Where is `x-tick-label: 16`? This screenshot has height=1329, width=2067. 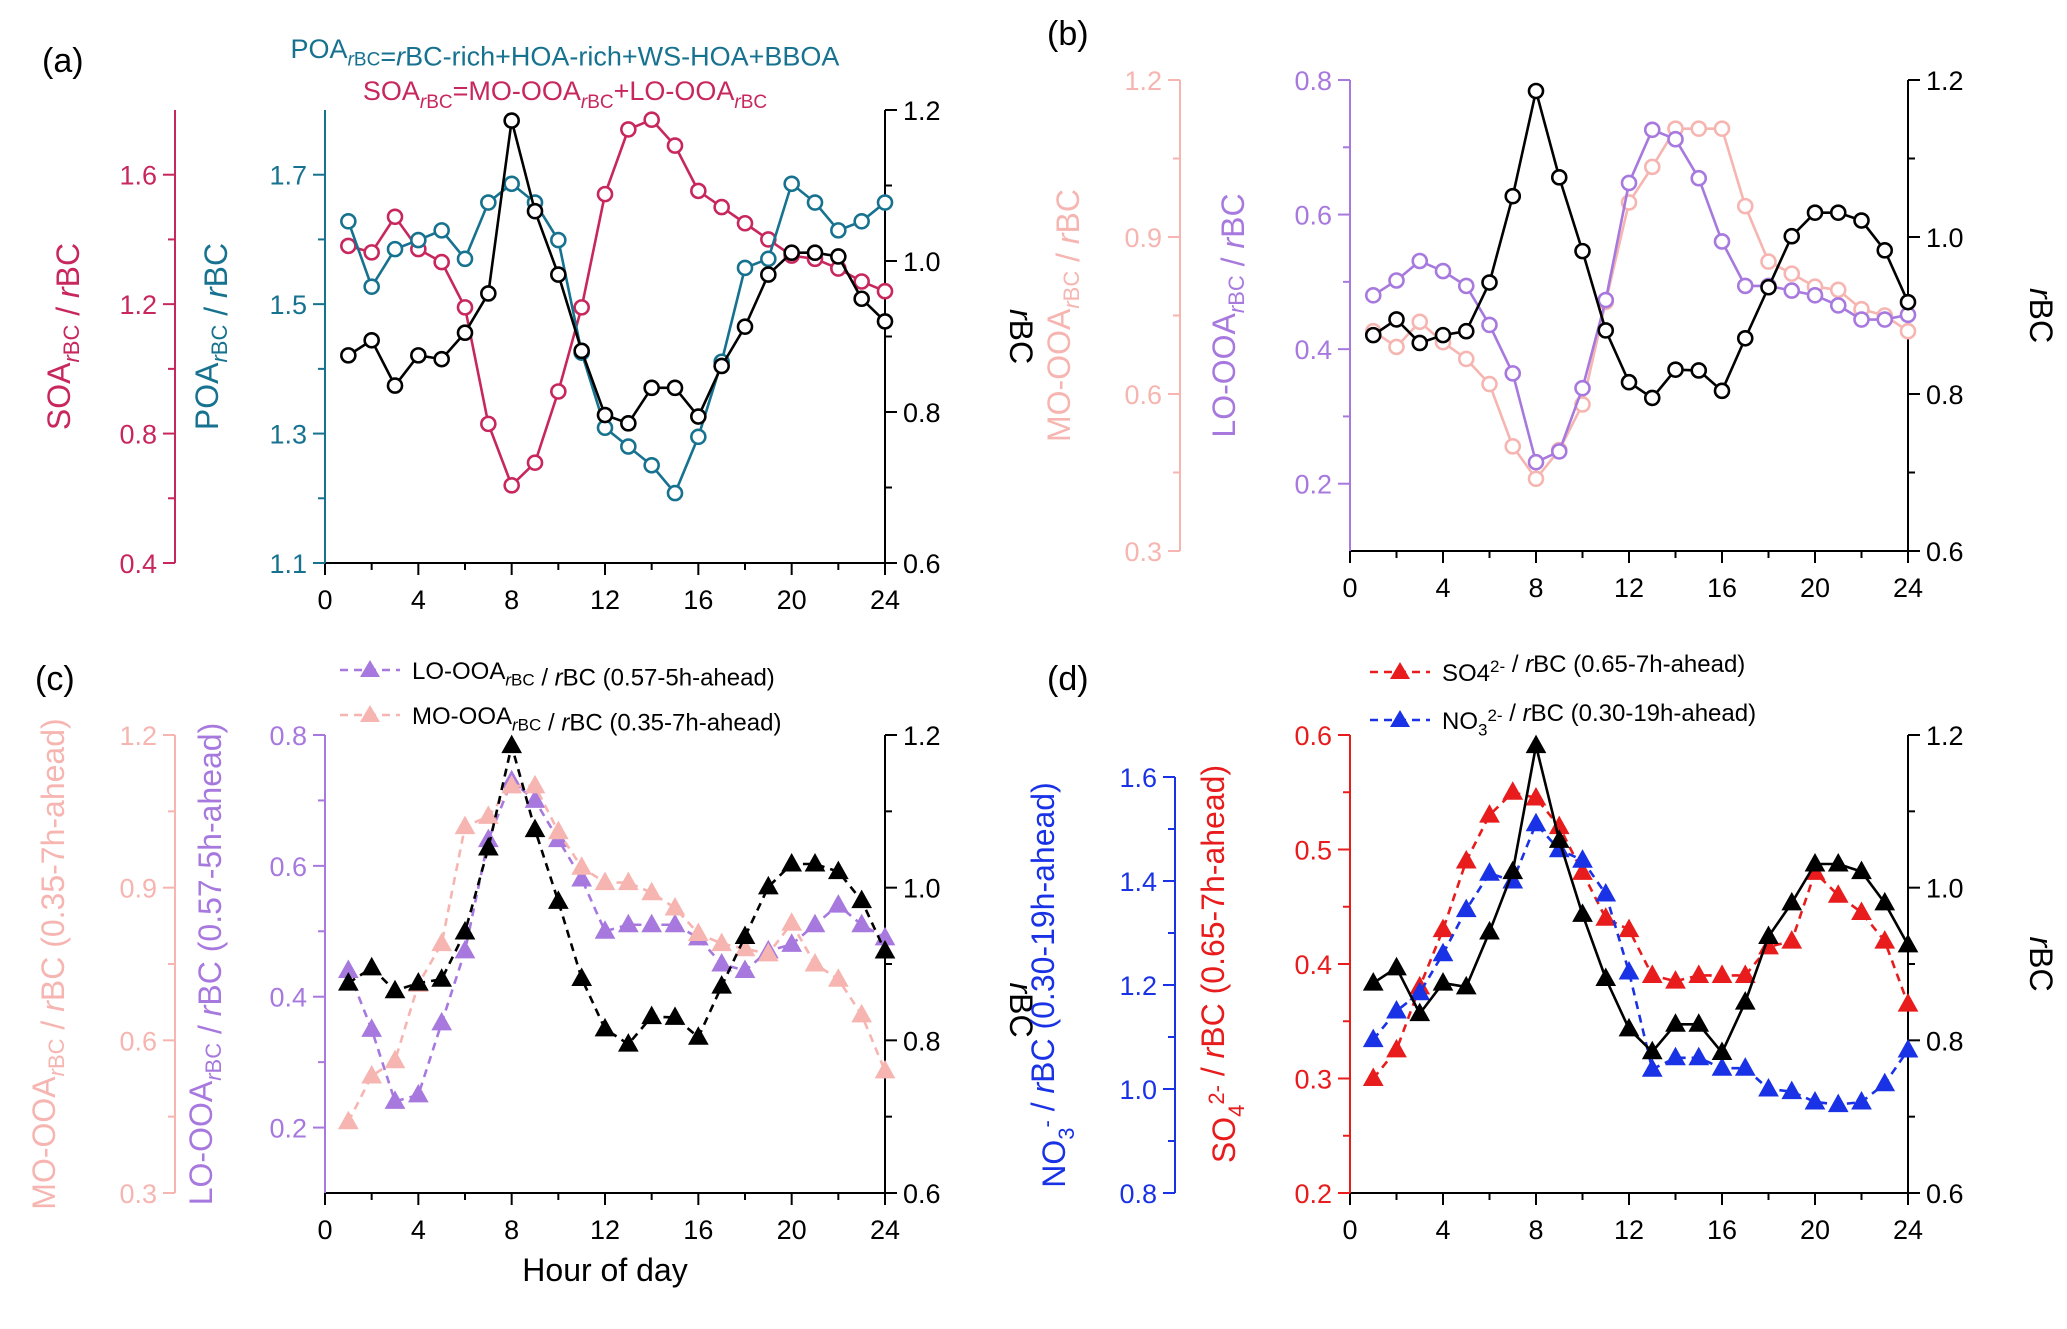
x-tick-label: 16 is located at coordinates (1722, 588).